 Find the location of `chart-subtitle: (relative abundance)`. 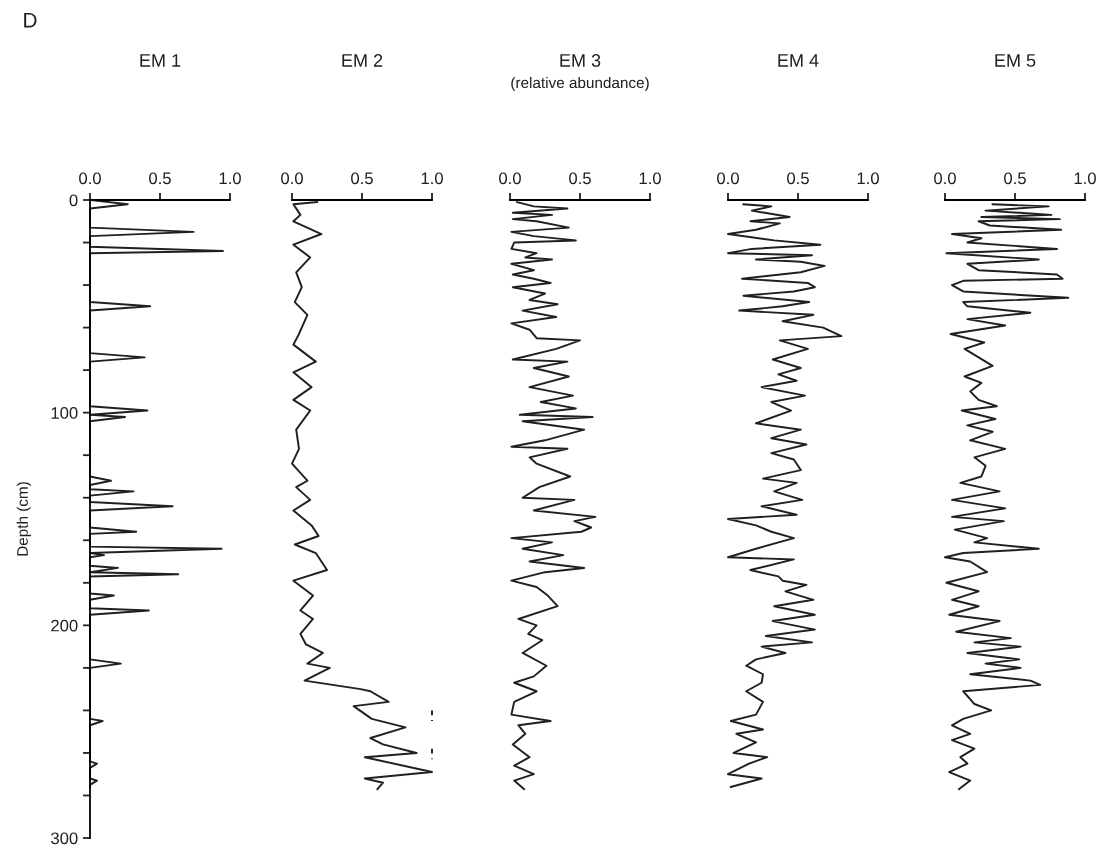

chart-subtitle: (relative abundance) is located at coordinates (580, 84).